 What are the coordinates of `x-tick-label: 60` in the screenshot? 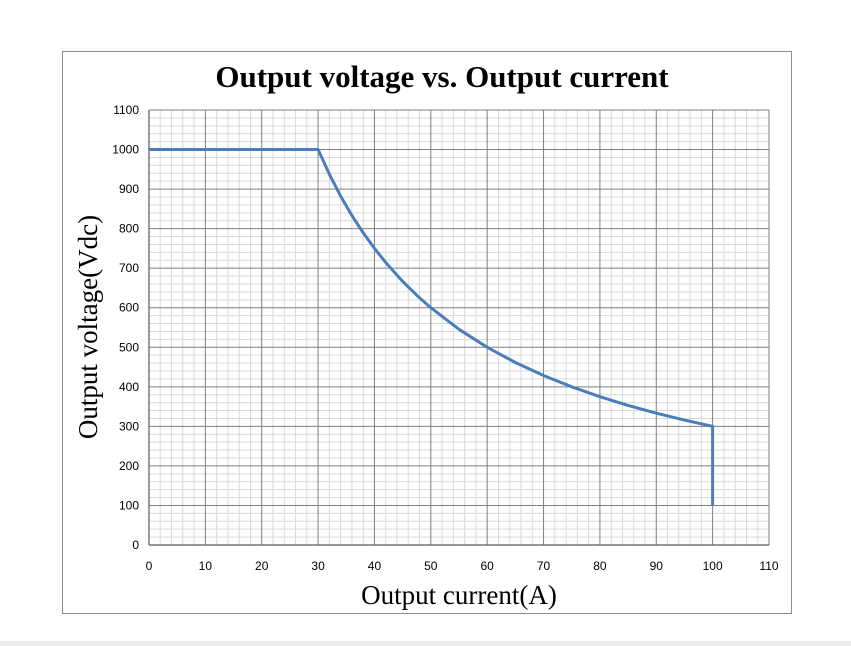 It's located at (488, 566).